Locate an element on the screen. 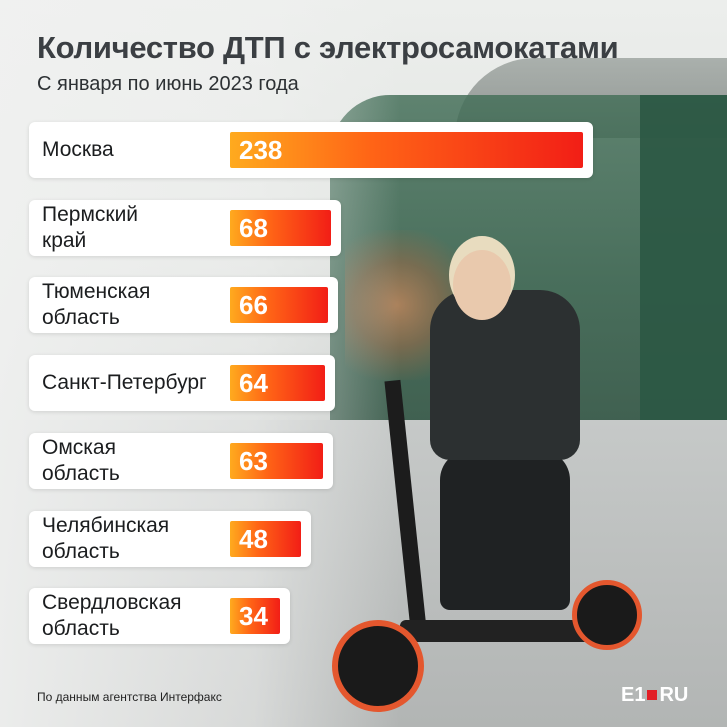  logo-plus-icon is located at coordinates (652, 694).